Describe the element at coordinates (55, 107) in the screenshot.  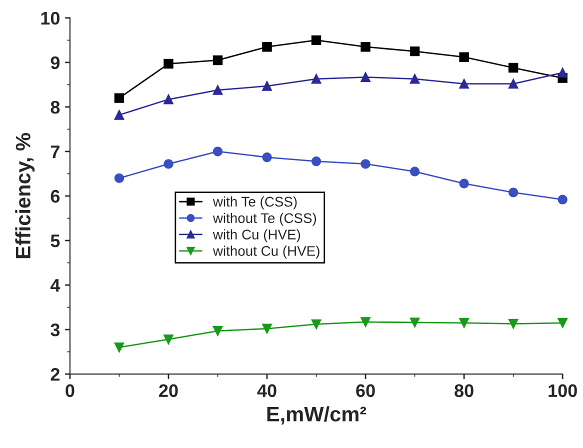
I see `y-tick-label: 8` at that location.